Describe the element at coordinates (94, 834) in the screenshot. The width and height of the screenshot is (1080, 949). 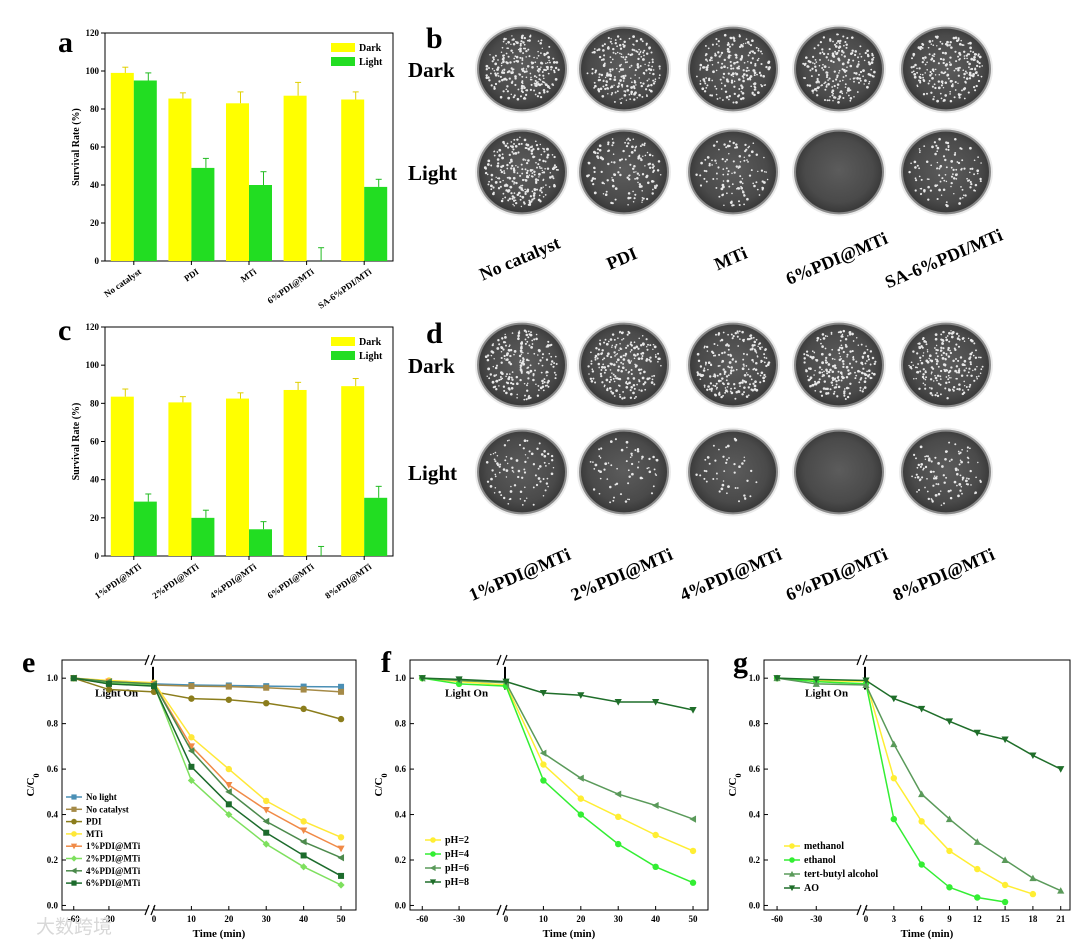
I see `legend-label: MTi` at that location.